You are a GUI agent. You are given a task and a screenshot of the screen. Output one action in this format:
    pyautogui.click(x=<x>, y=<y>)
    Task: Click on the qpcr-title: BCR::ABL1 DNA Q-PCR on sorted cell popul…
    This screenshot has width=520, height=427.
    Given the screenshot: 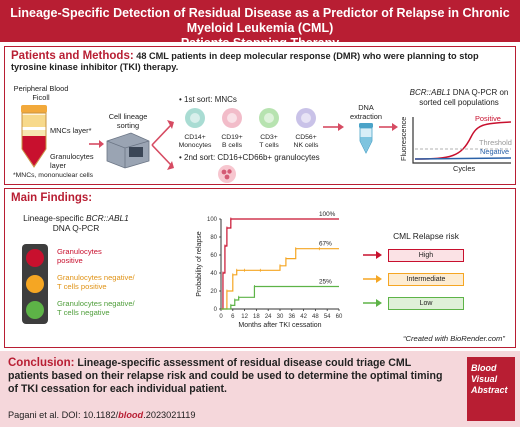 What is the action you would take?
    pyautogui.click(x=459, y=97)
    